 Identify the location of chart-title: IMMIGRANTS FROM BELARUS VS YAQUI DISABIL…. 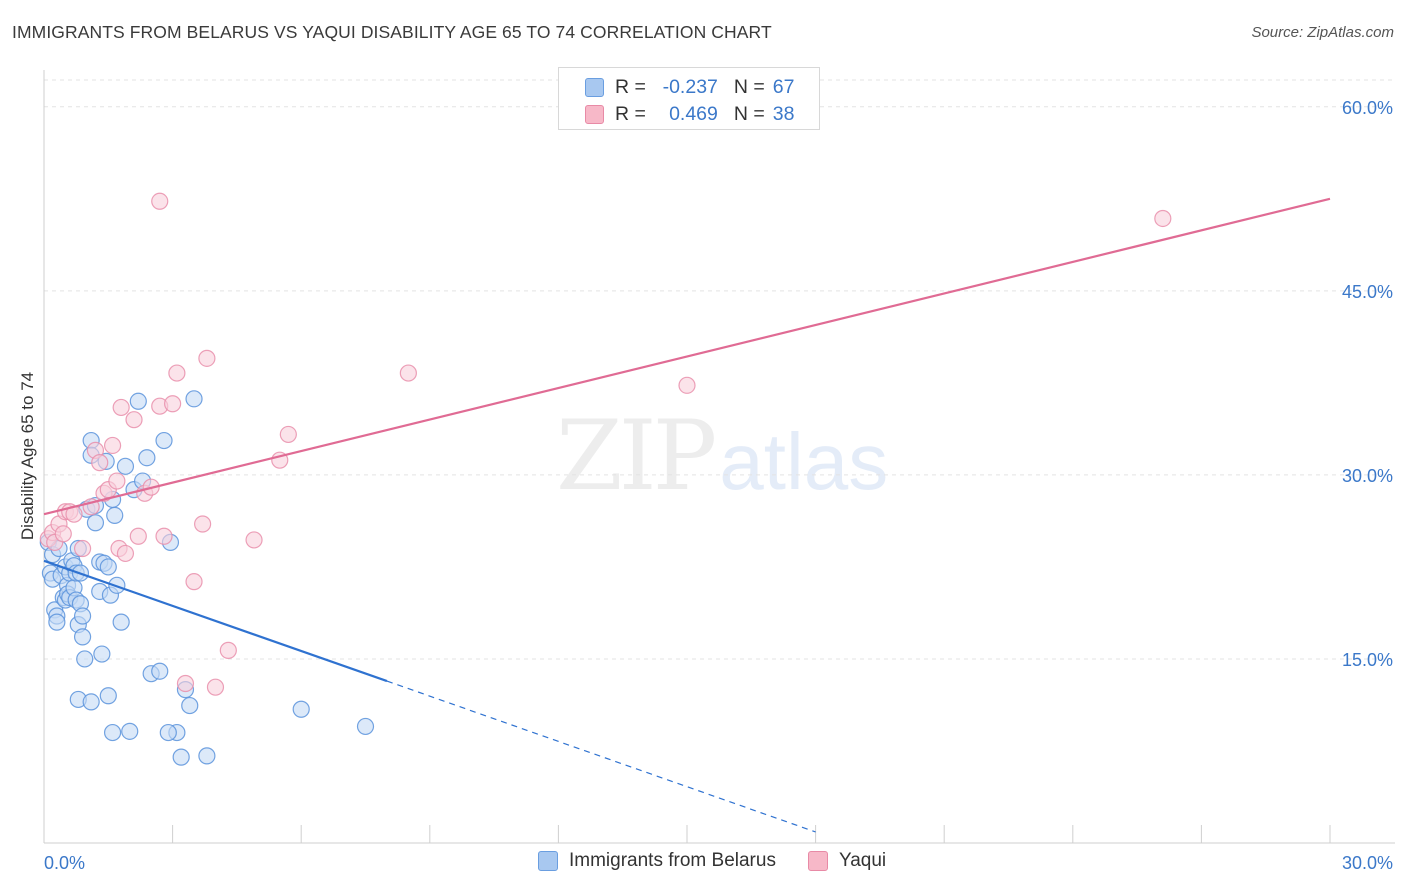
(392, 32).